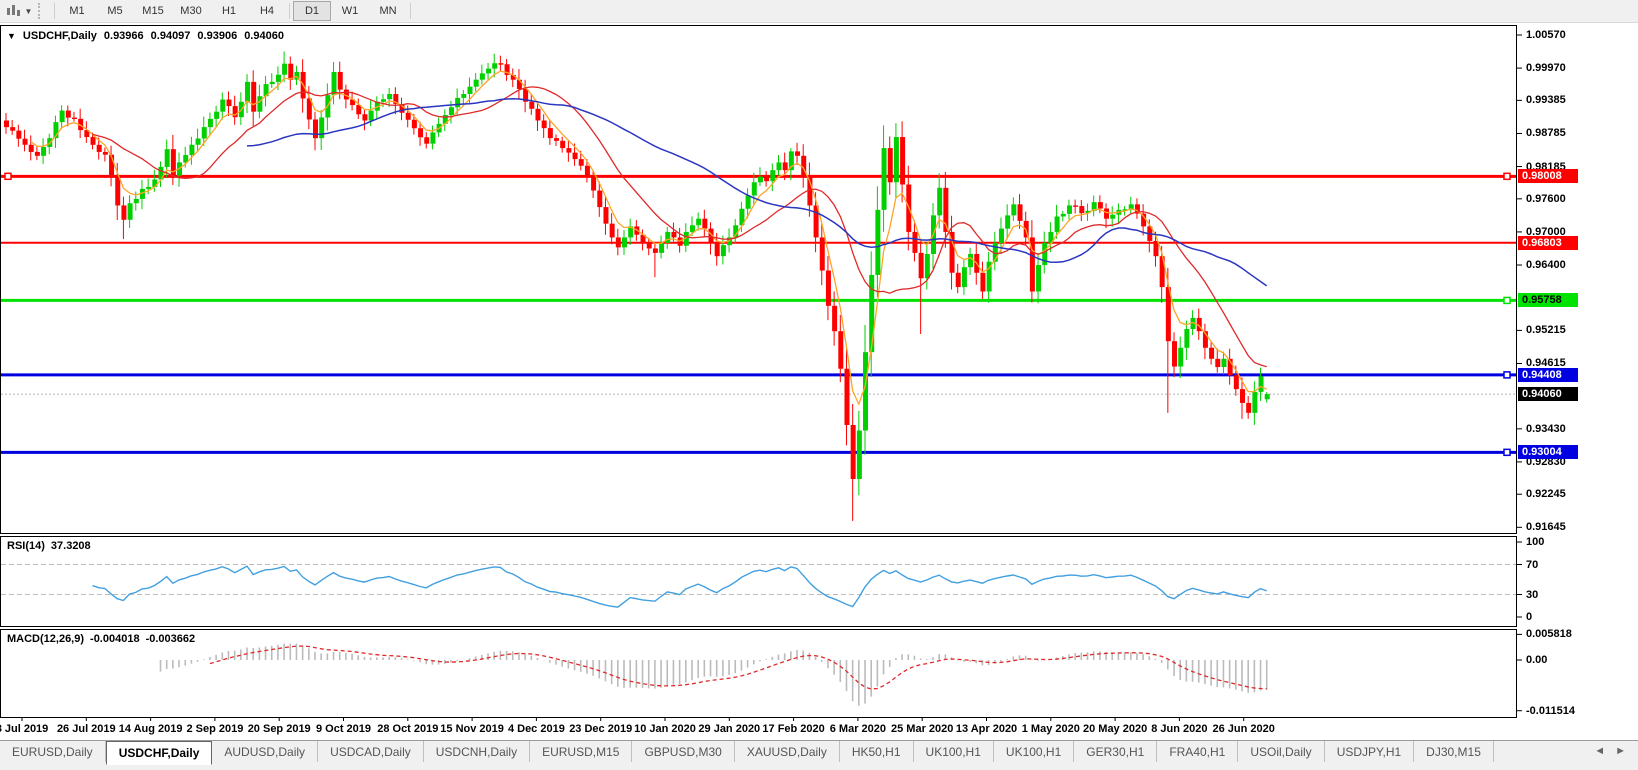 The image size is (1638, 770). Describe the element at coordinates (1548, 300) in the screenshot. I see `level-price-badge: 0.95758` at that location.